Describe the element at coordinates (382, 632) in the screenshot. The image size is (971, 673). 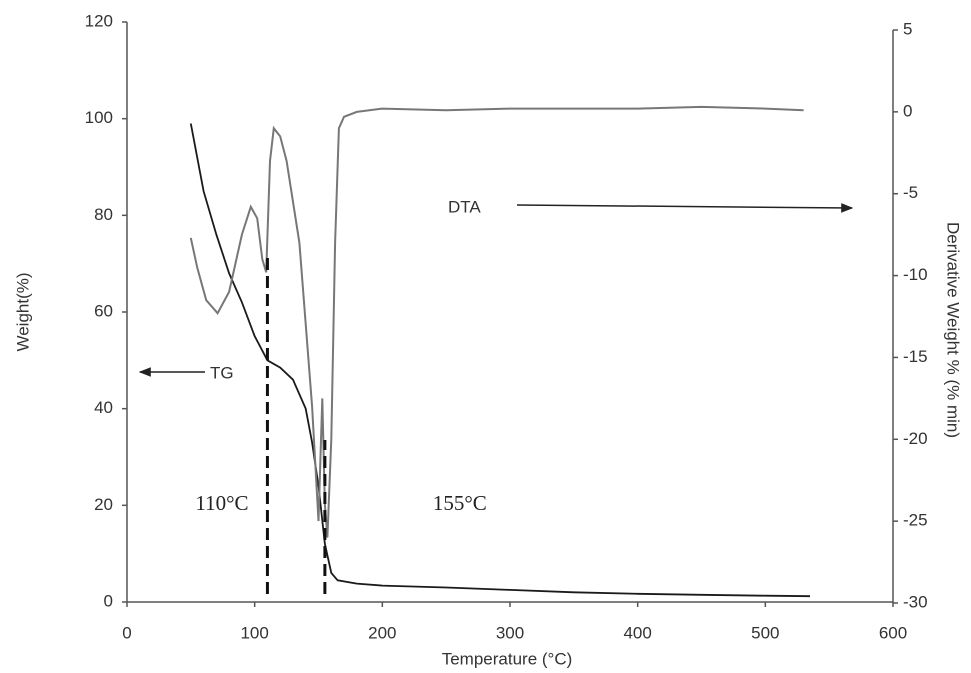
I see `x-tick-label: 200` at that location.